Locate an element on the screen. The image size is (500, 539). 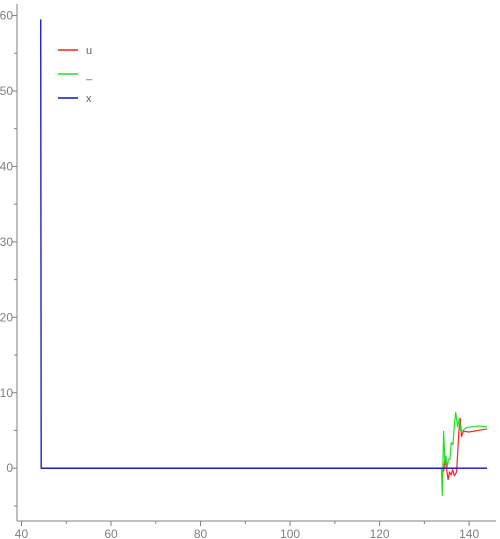
y-axis-ticks: 0 10 20 30 40 50 60 is located at coordinates (8, 258).